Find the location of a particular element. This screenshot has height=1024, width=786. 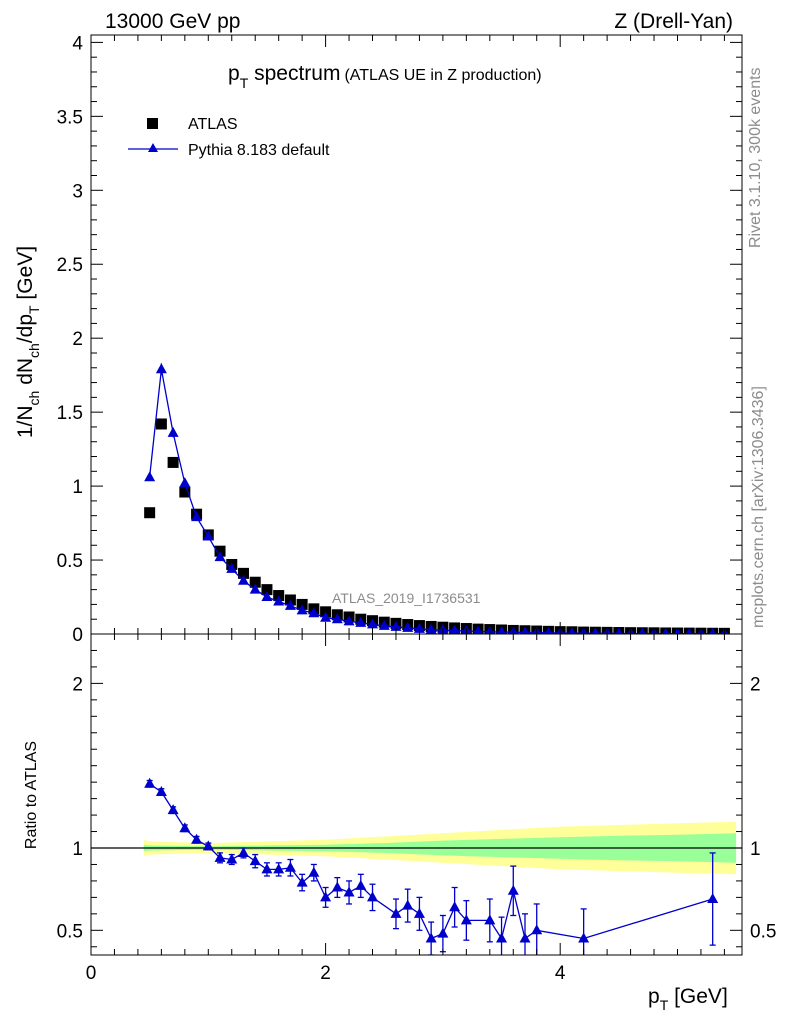

main-ylabel: 1/Nch dNch/dpT [GeV] is located at coordinates (28, 342).